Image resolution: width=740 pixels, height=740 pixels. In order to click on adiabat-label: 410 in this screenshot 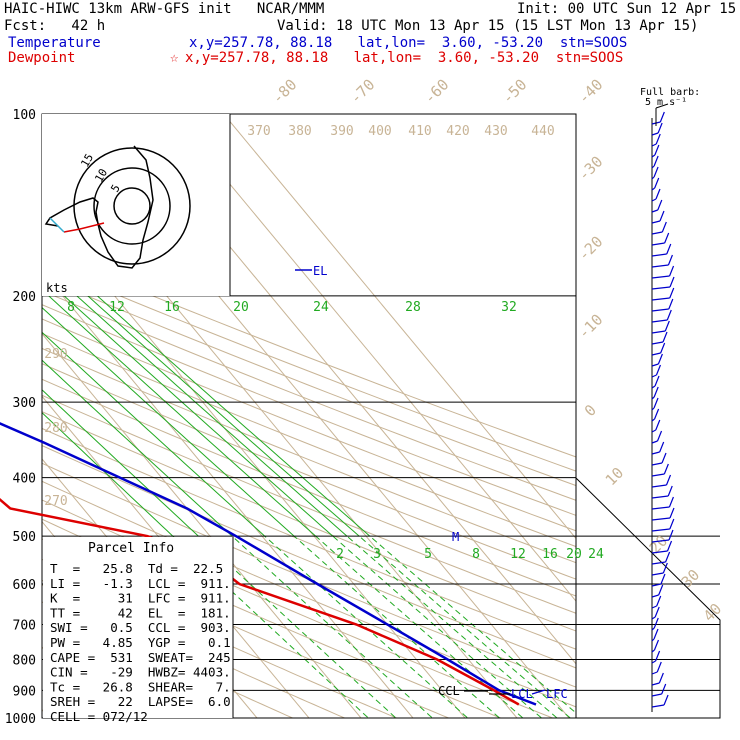, I will do `click(419, 131)`.